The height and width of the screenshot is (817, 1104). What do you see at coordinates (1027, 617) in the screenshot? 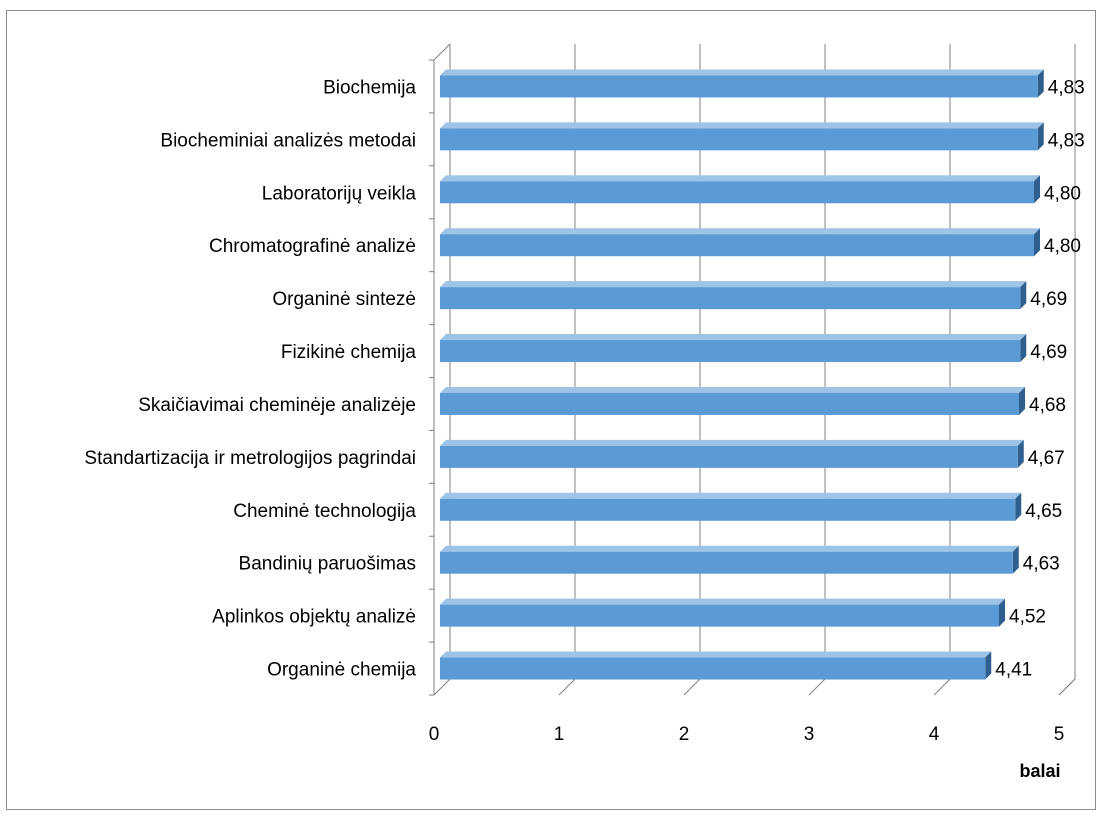
I see `value-label: 4,52` at bounding box center [1027, 617].